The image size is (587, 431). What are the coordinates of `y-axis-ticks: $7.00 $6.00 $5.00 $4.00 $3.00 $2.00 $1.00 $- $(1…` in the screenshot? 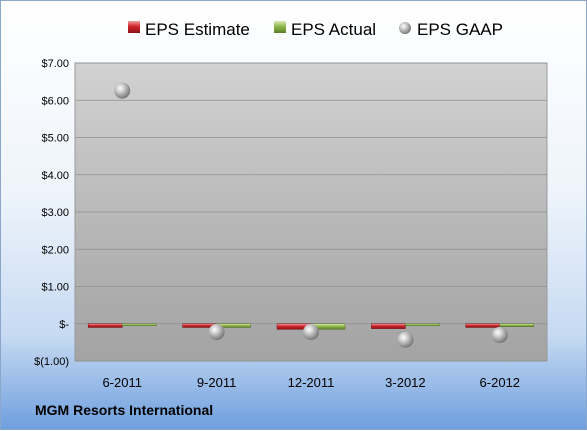 It's located at (51, 213).